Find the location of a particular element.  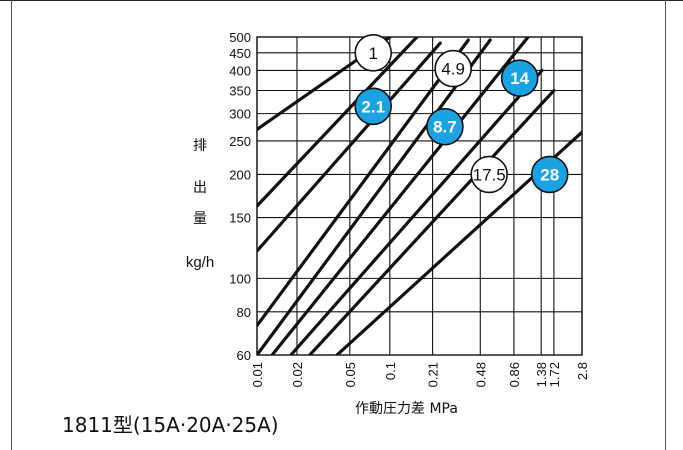

y-tick-label: 100 is located at coordinates (240, 278).